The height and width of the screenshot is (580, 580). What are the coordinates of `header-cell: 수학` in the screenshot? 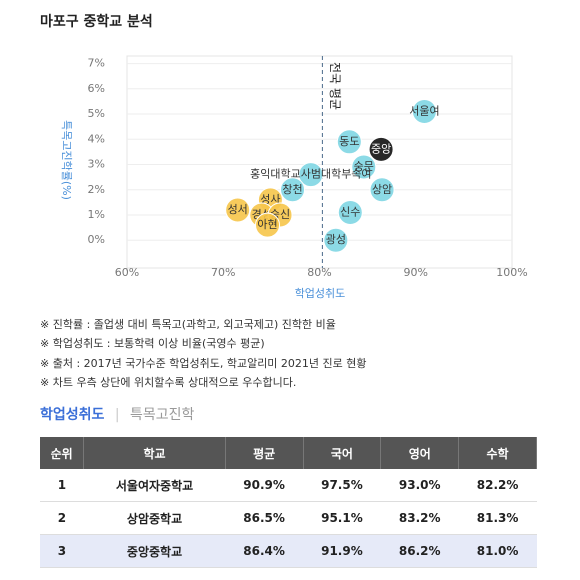 It's located at (497, 453).